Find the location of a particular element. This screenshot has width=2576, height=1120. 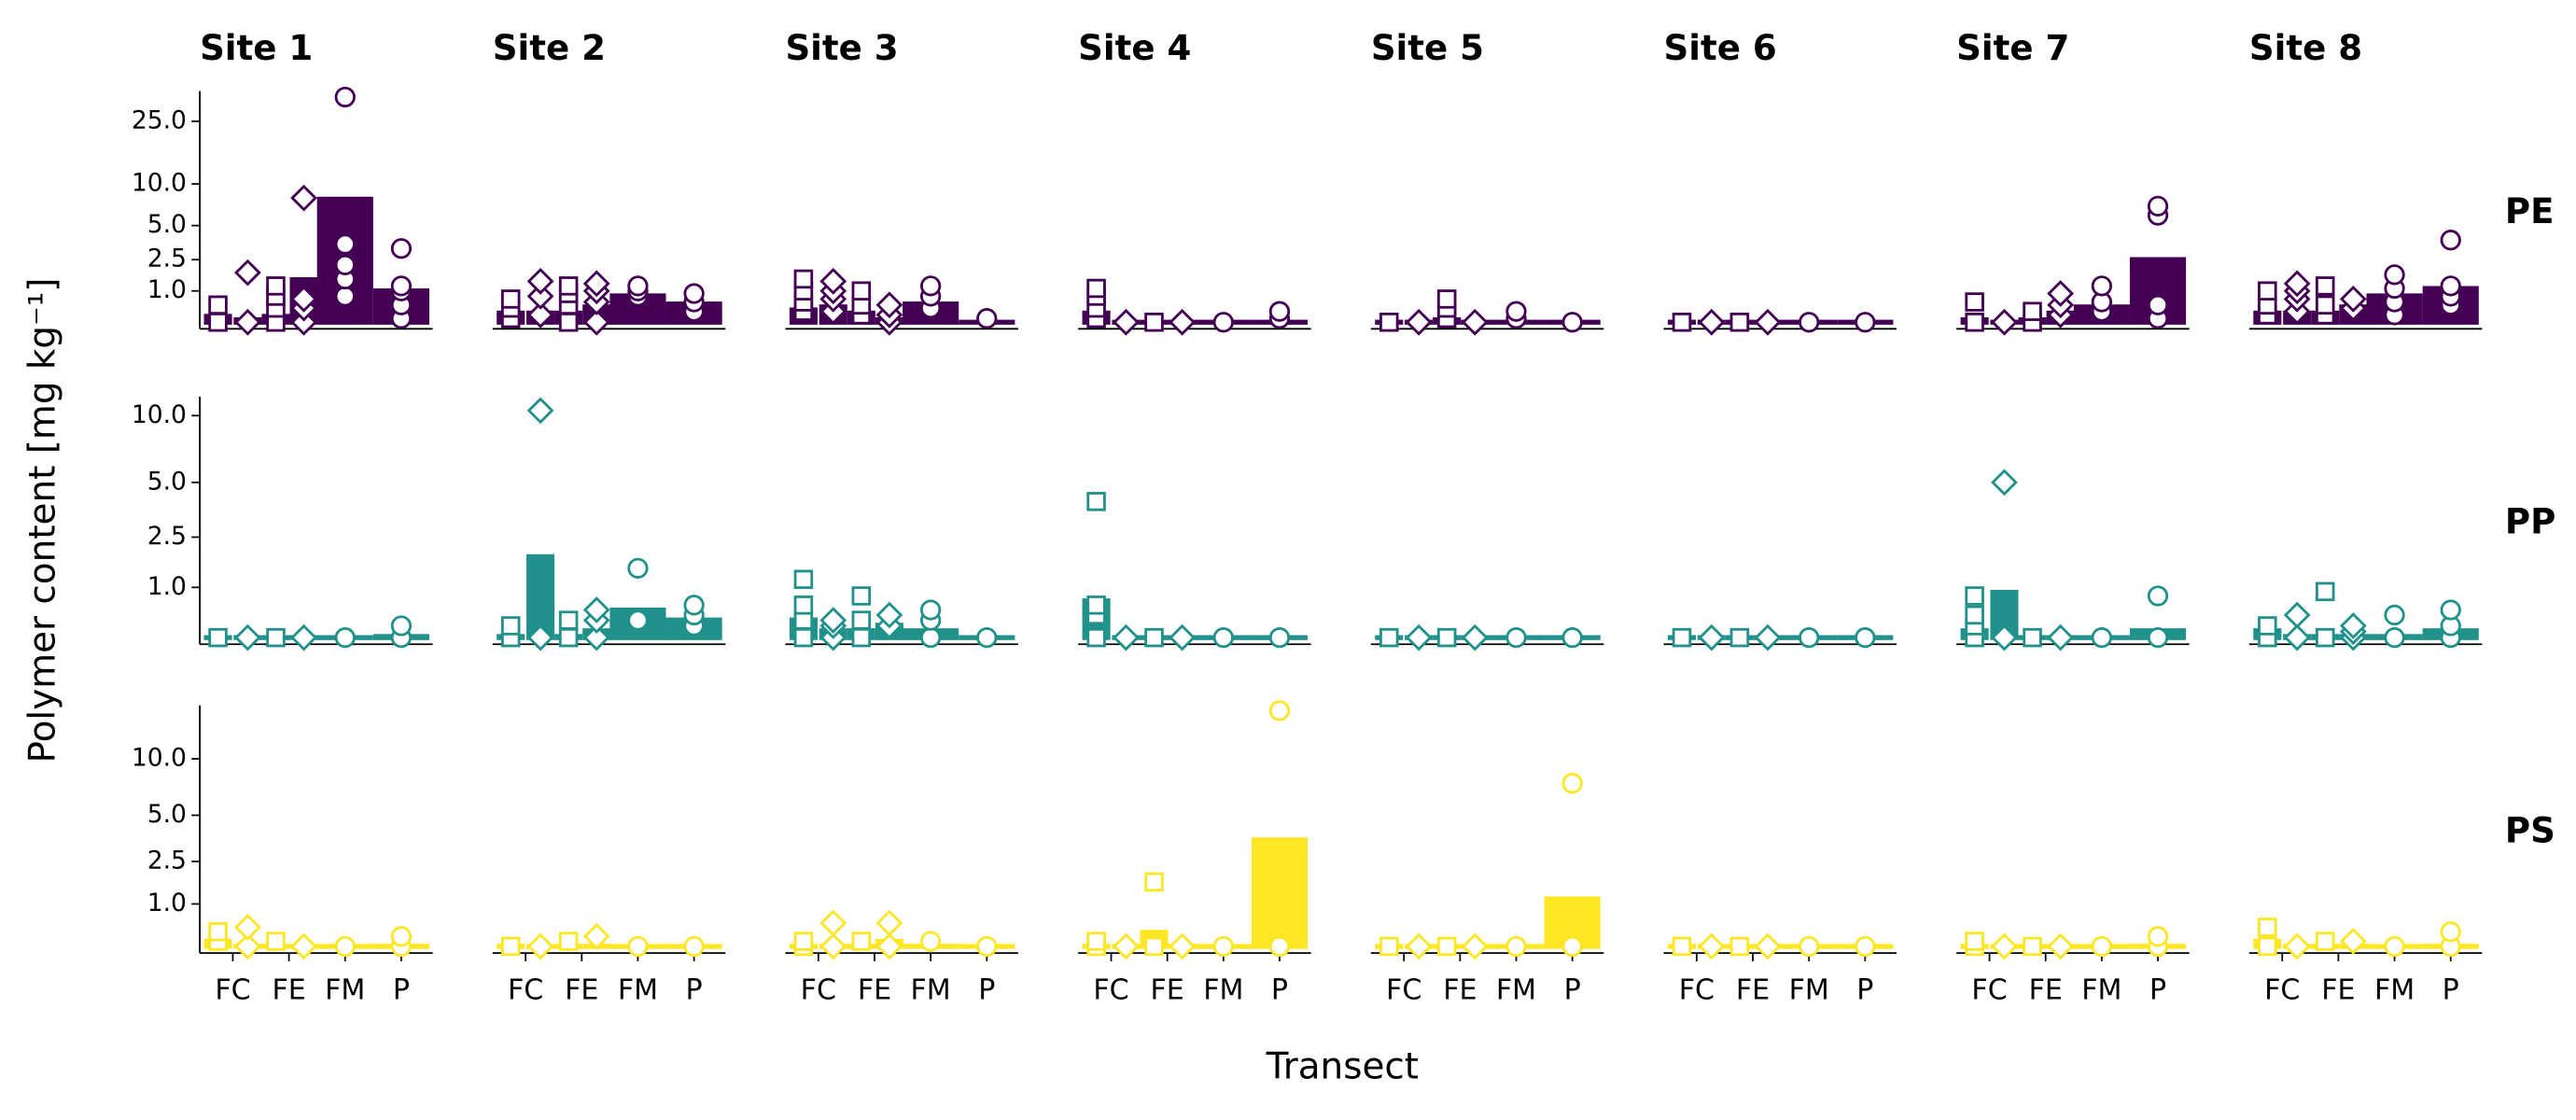

site-title: Site 3 is located at coordinates (841, 48).